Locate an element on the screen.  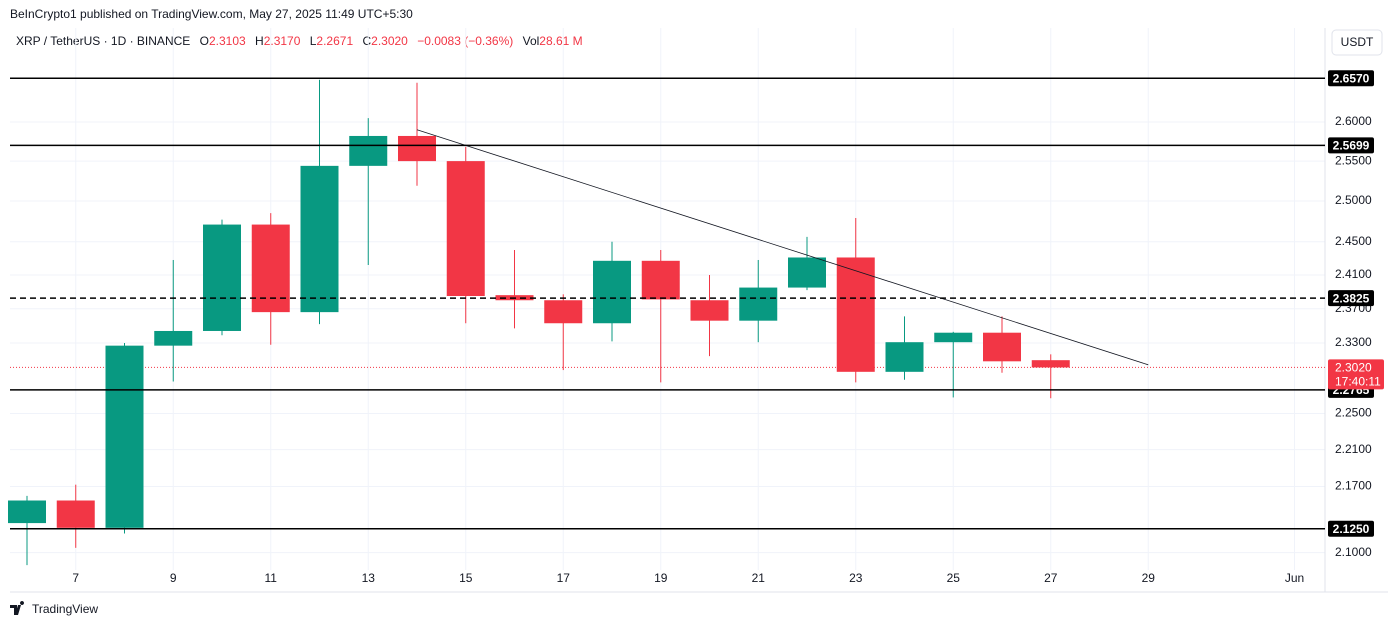
x-tick-label: 29 is located at coordinates (1149, 578).